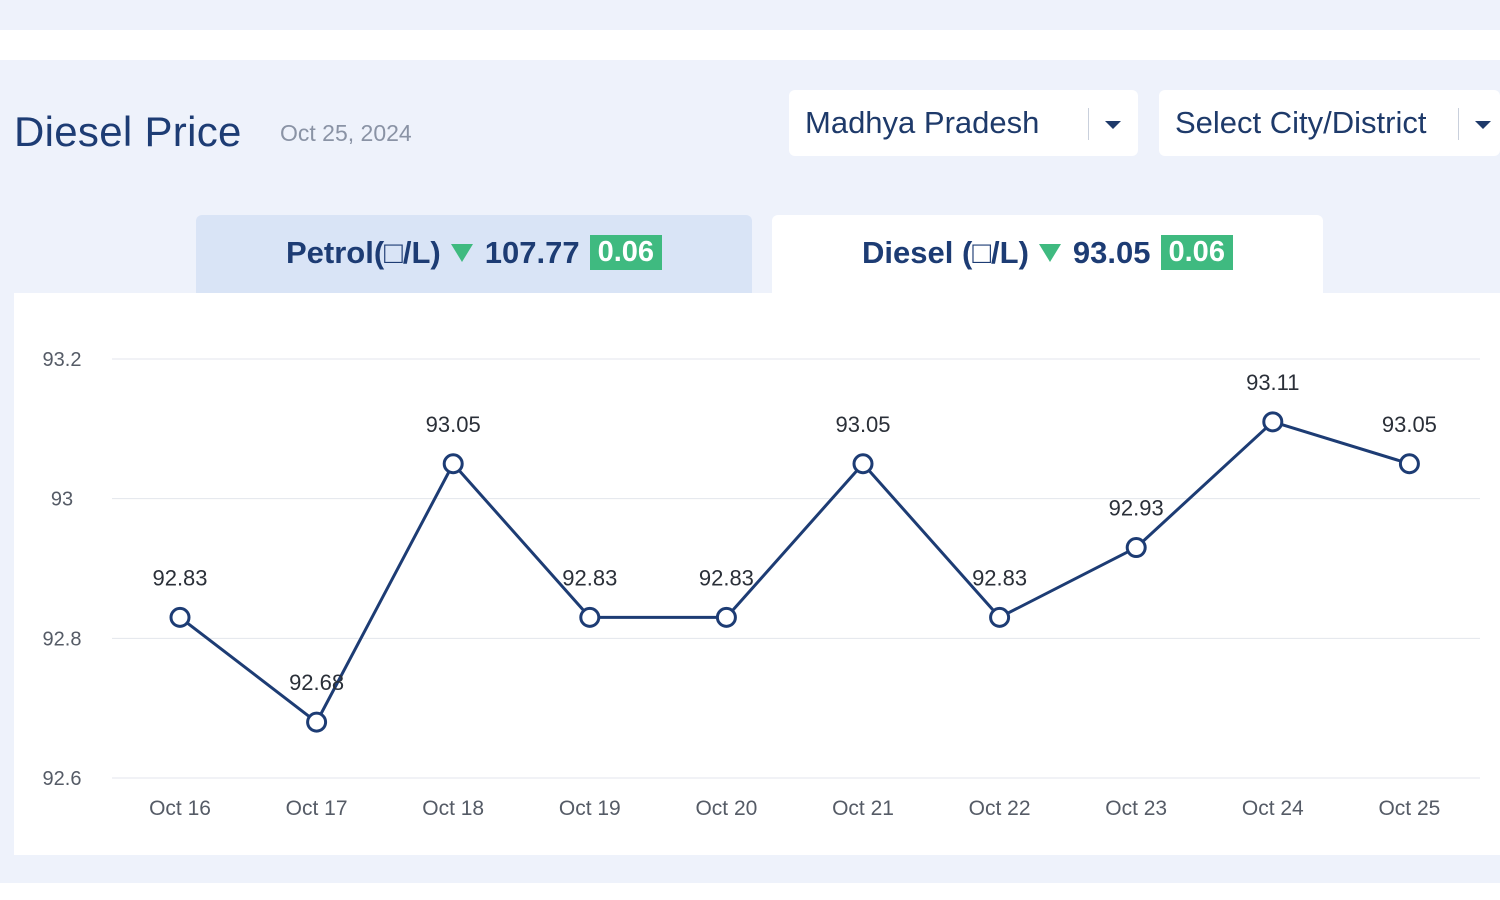  What do you see at coordinates (1409, 808) in the screenshot?
I see `x-tick-label: Oct 25` at bounding box center [1409, 808].